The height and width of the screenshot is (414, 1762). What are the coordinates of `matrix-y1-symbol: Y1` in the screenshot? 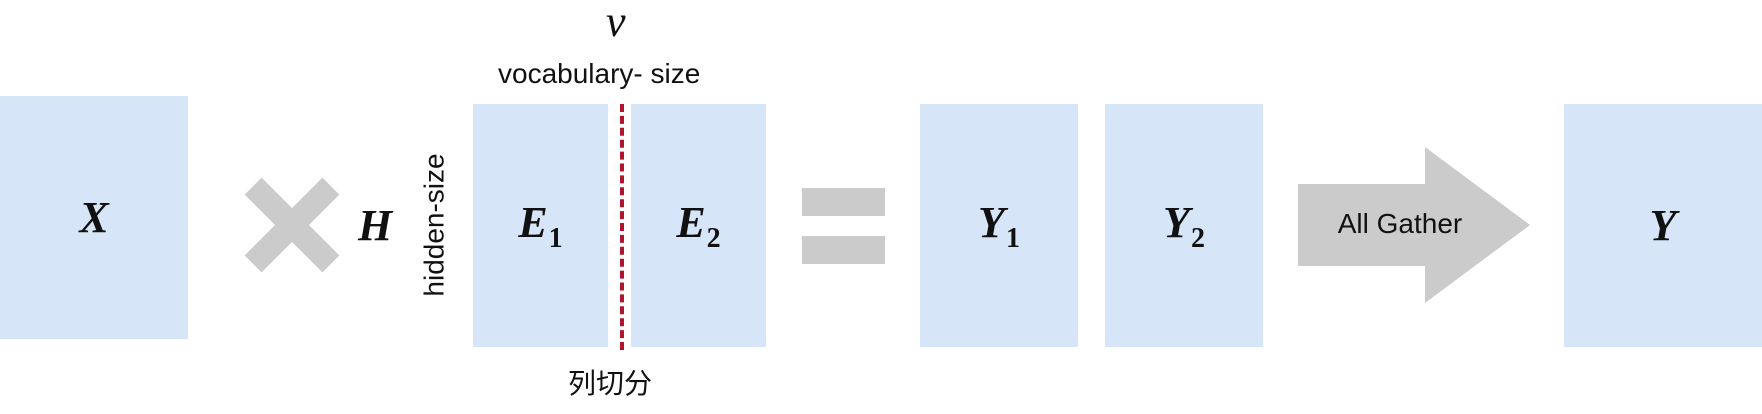 It's located at (999, 225).